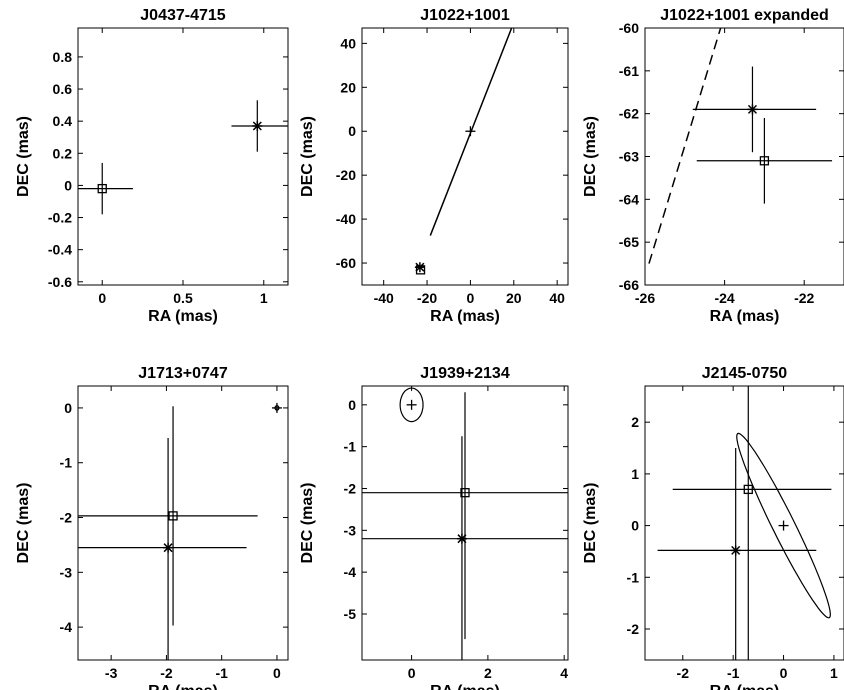 The image size is (844, 690). I want to click on panel-1-ytick-label: 0.8, so click(63, 57).